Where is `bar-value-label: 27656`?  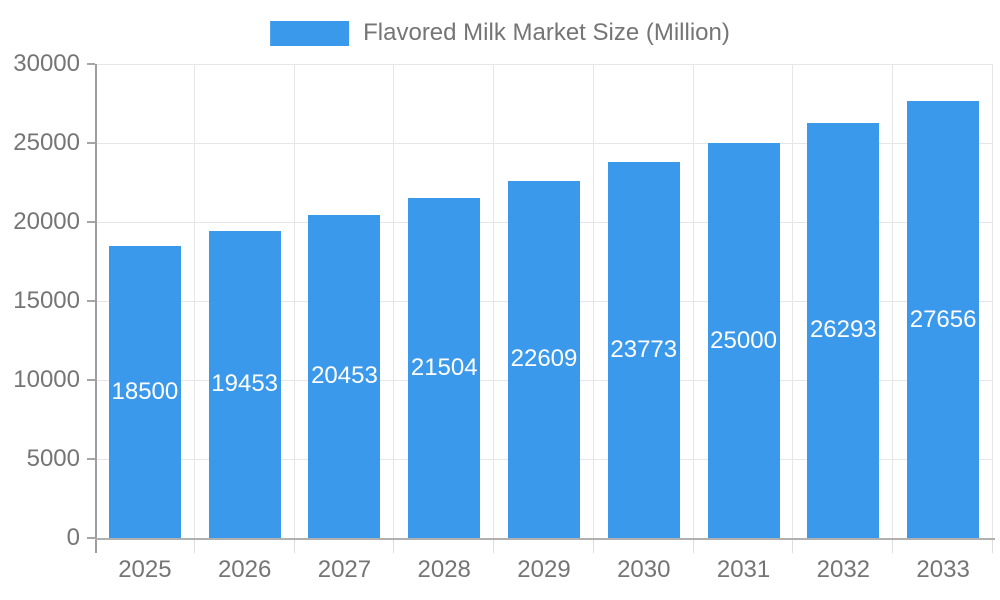 bar-value-label: 27656 is located at coordinates (943, 319).